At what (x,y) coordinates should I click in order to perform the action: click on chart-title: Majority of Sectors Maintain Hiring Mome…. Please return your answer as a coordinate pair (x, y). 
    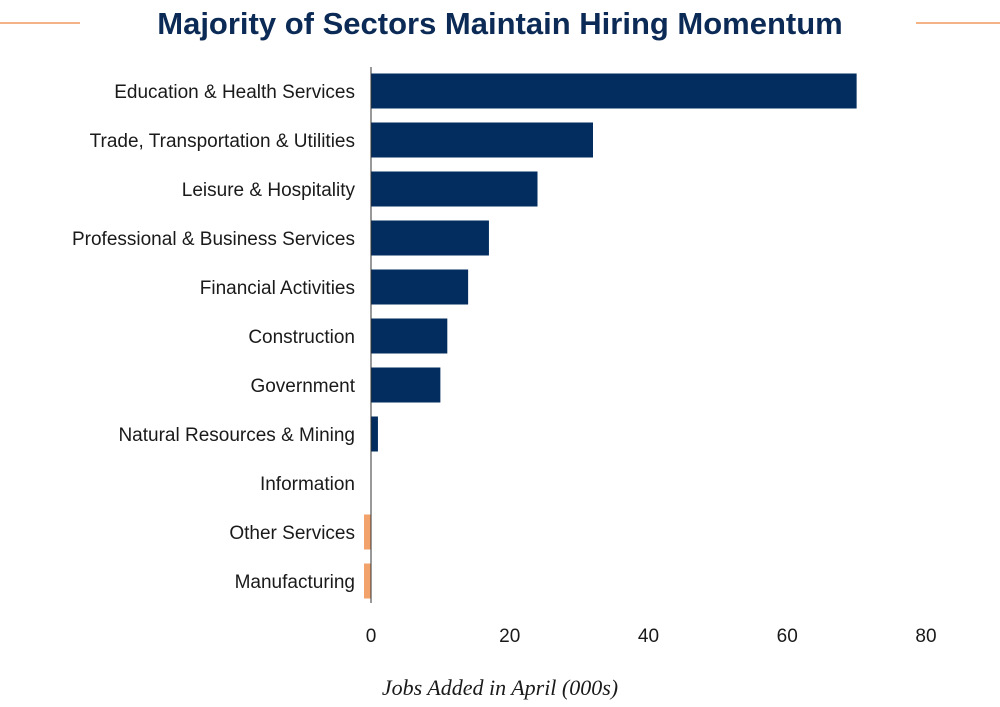
    Looking at the image, I should click on (500, 23).